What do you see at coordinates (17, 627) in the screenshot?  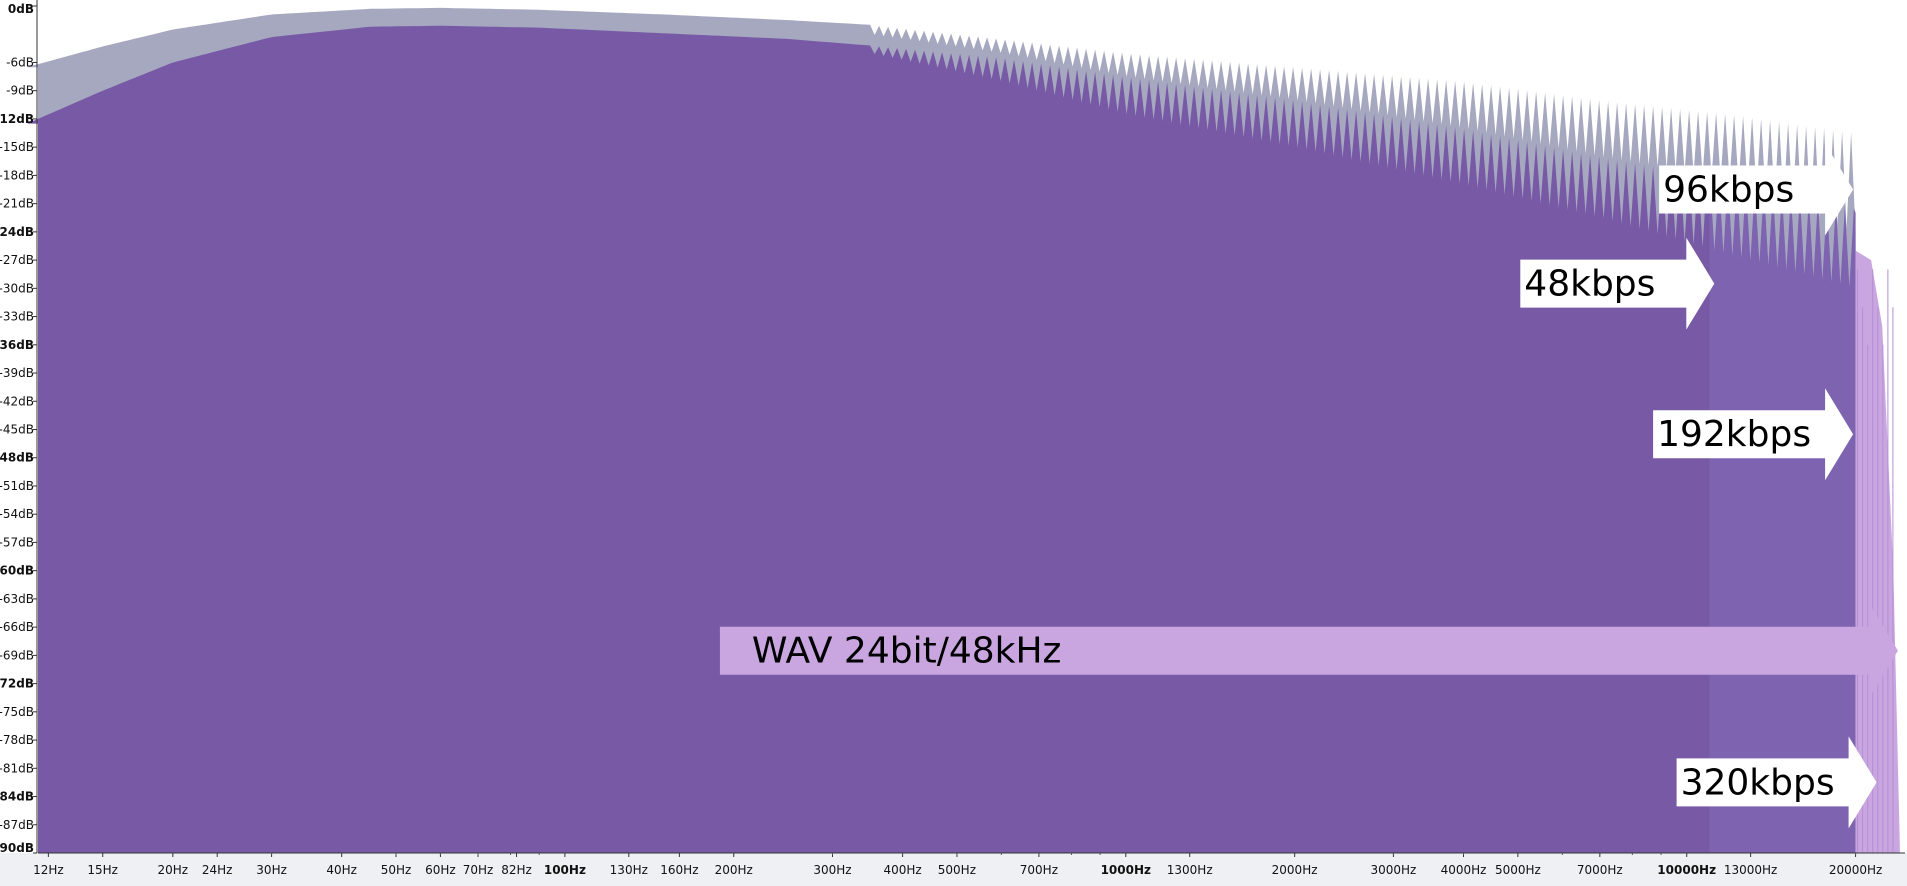 I see `y-tick-label: -66dB` at bounding box center [17, 627].